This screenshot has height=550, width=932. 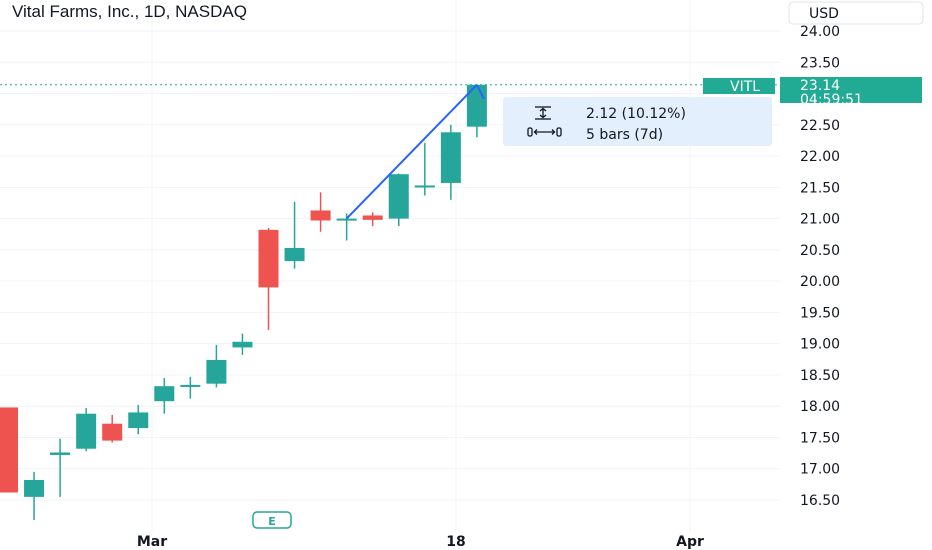 What do you see at coordinates (129, 11) in the screenshot?
I see `chart-title: Vital Farms, Inc., 1D, NASDAQ` at bounding box center [129, 11].